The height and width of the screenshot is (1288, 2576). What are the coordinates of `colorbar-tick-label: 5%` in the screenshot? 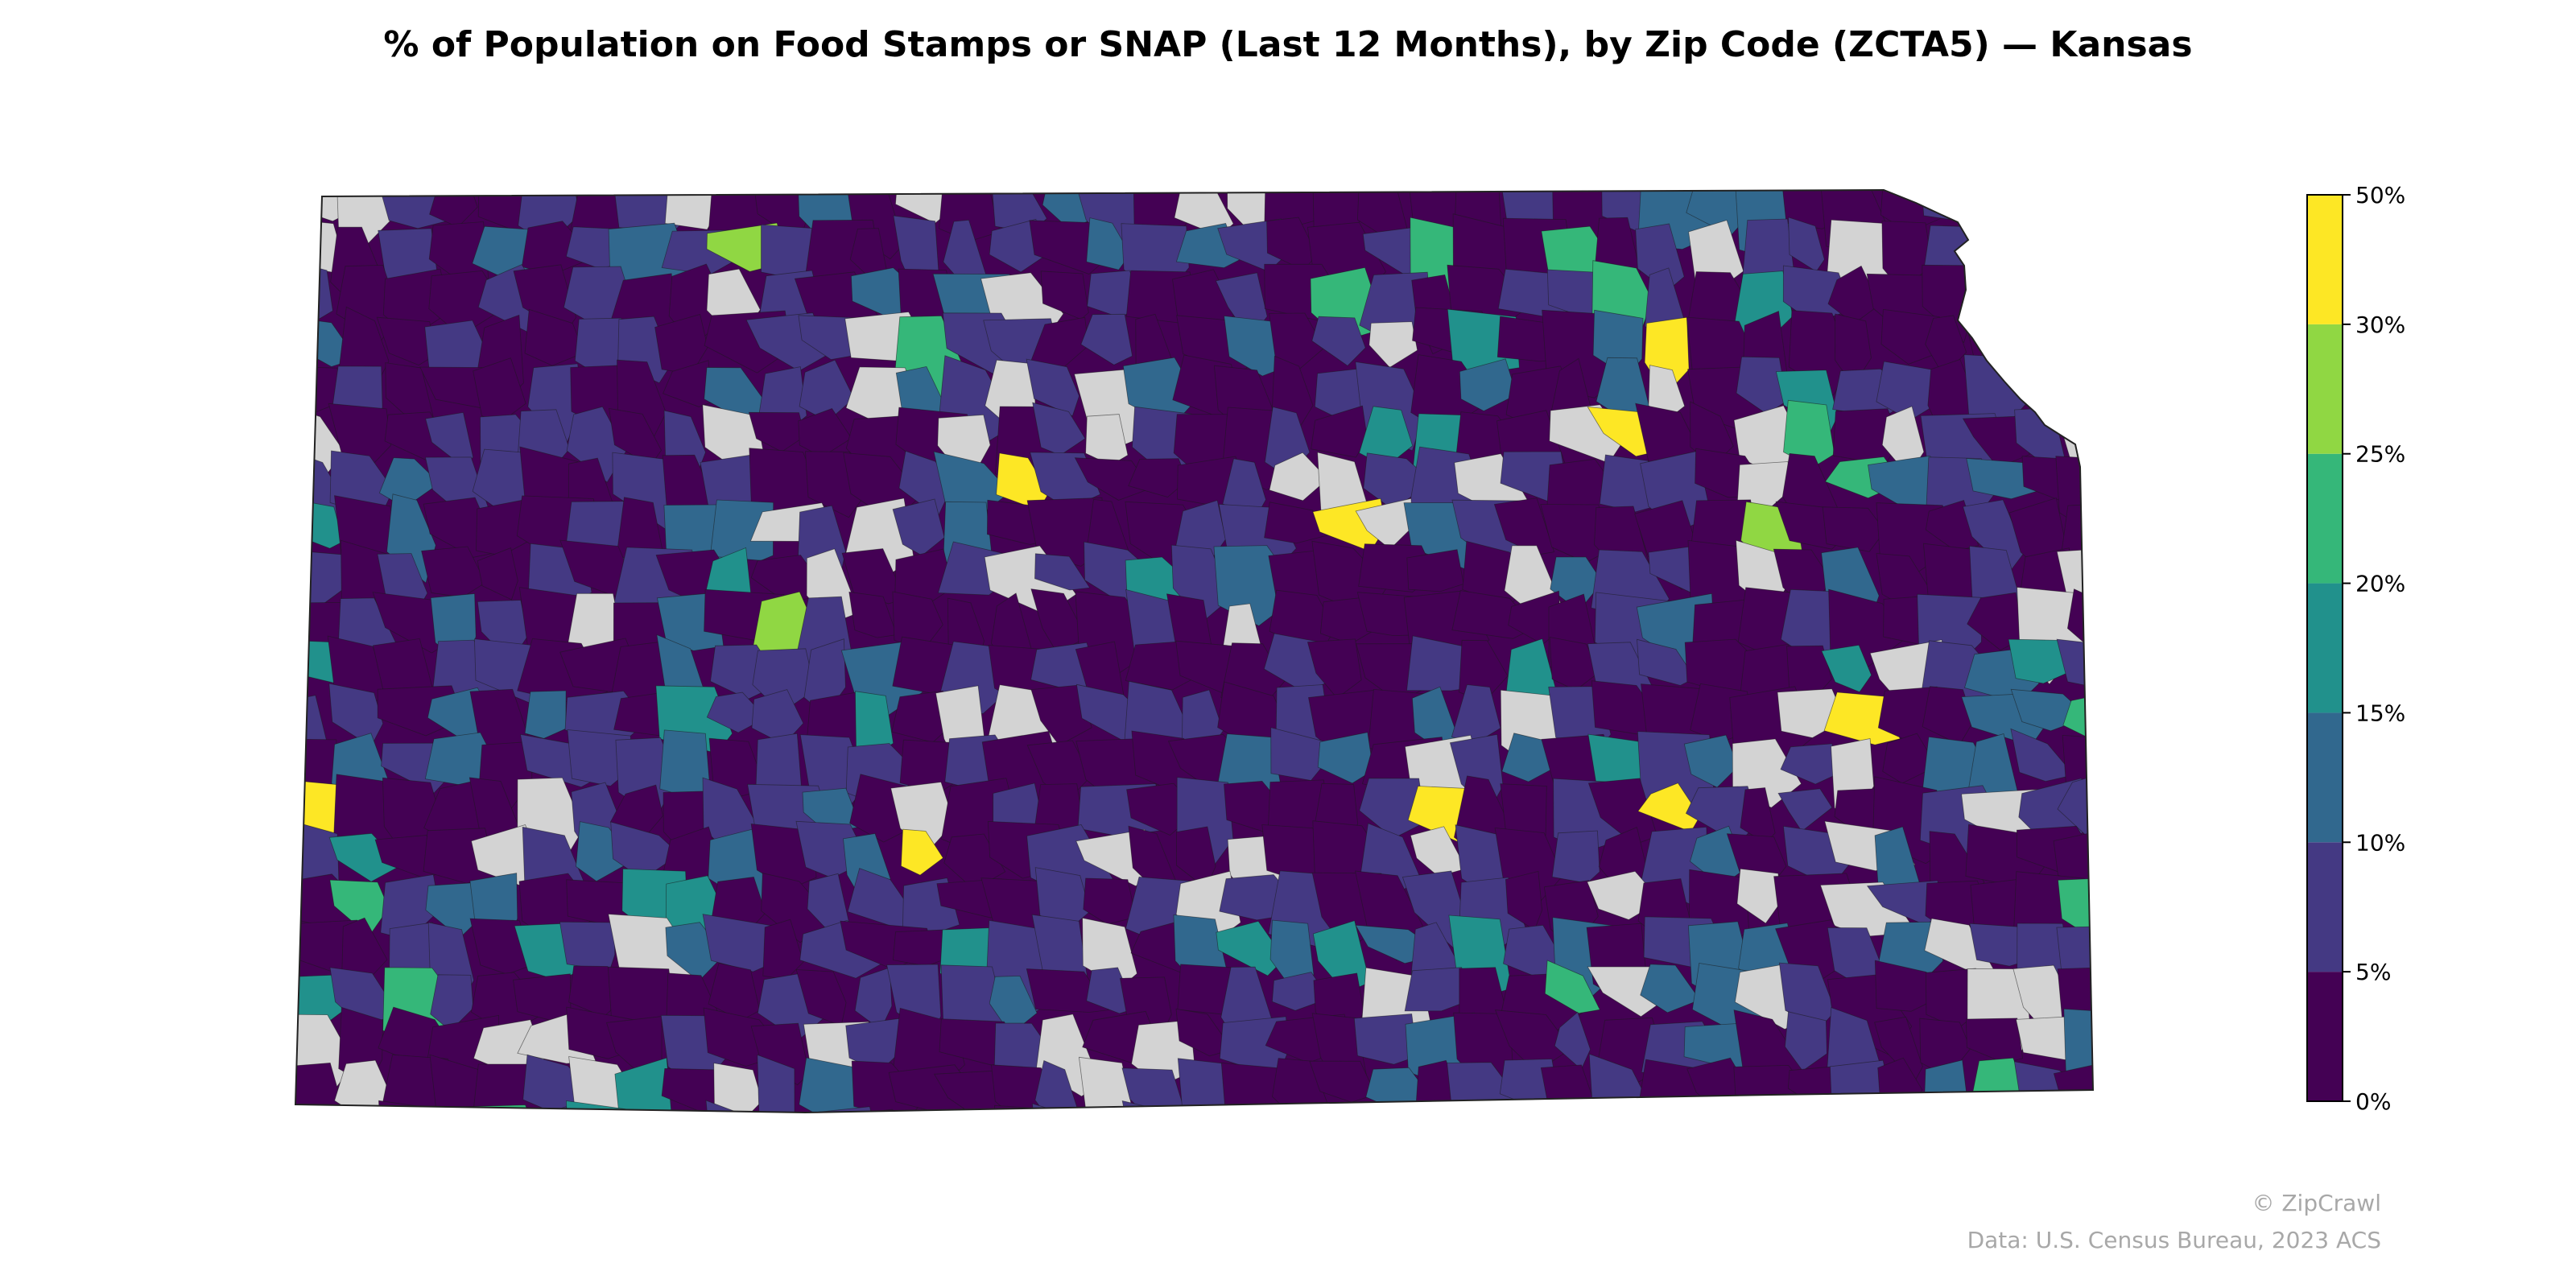 It's located at (2373, 972).